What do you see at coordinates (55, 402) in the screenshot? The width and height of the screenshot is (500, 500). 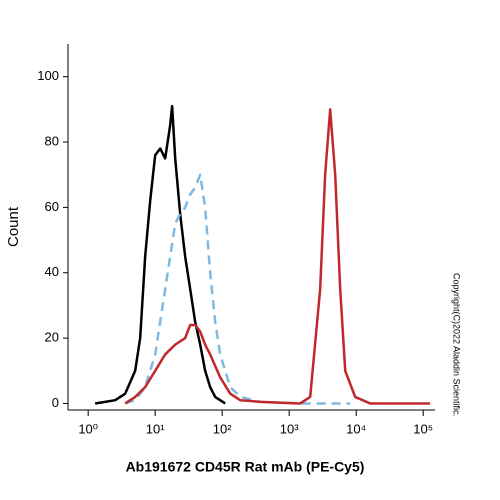 I see `y-tick-label: 0` at bounding box center [55, 402].